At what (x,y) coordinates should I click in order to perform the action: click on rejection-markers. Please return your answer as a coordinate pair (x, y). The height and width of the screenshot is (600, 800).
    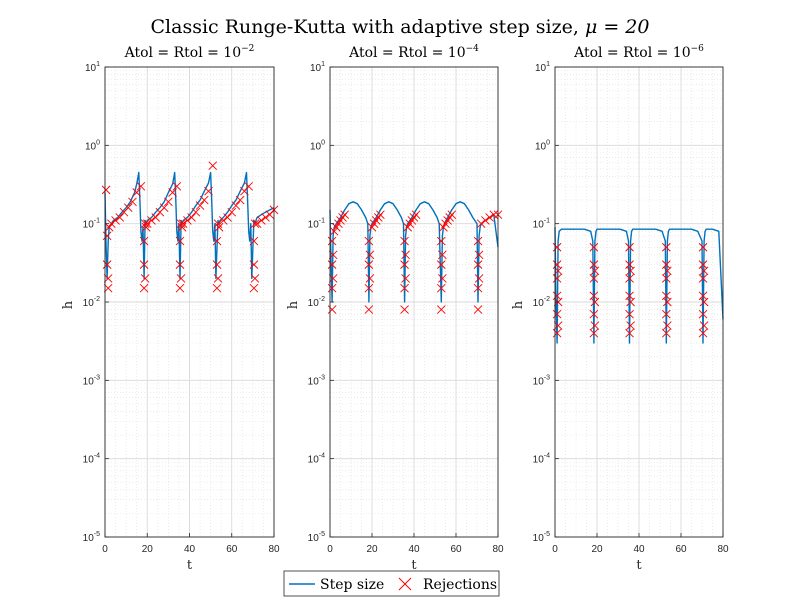
    Looking at the image, I should click on (630, 290).